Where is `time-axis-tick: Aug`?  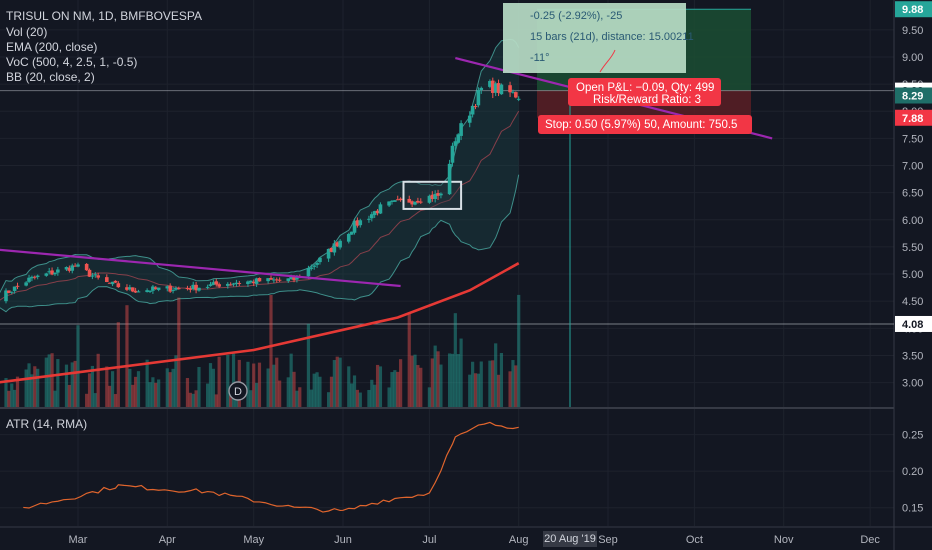
time-axis-tick: Aug is located at coordinates (519, 540).